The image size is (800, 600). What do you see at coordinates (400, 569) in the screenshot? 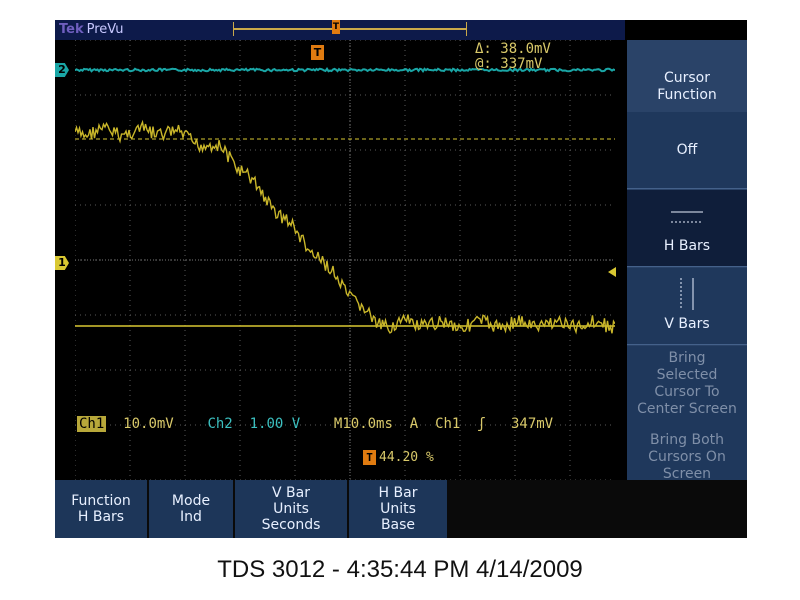
I see `capture-caption: TDS 3012 - 4:35:44 PM 4/14/2009` at bounding box center [400, 569].